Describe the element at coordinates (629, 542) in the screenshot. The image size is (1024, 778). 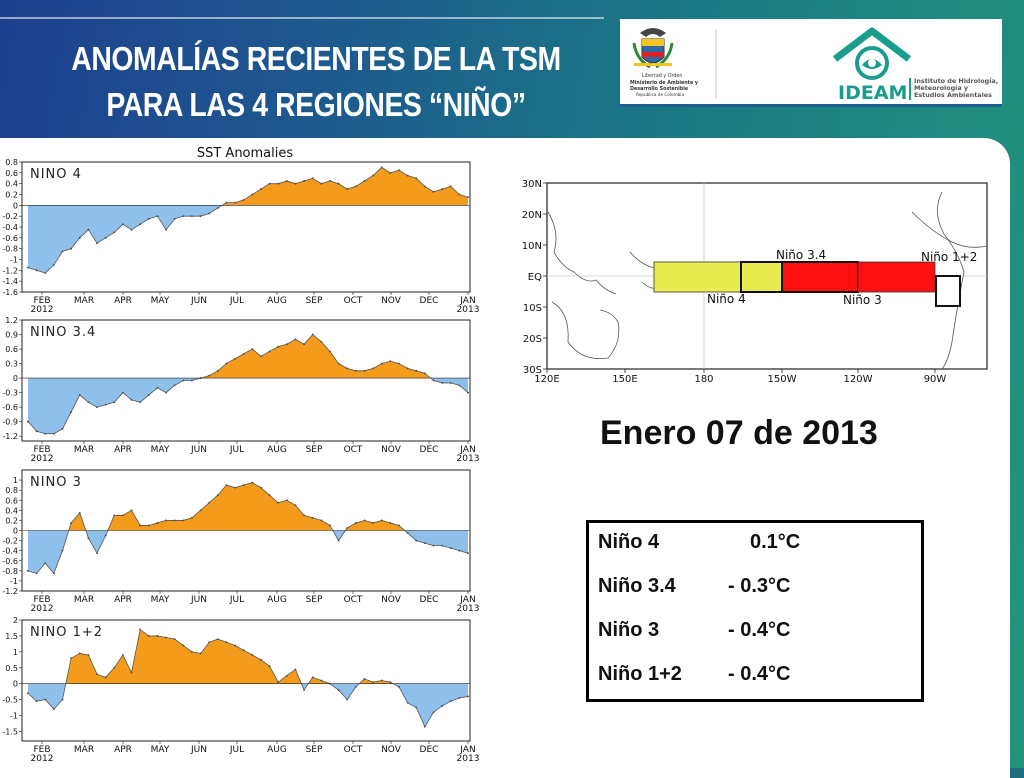
I see `summary-region: Niño 4` at that location.